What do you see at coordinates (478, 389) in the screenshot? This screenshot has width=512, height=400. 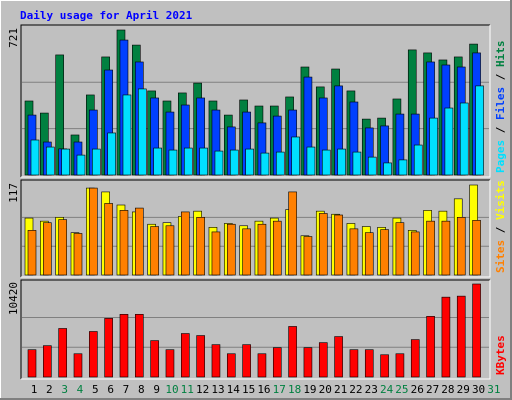 I see `x-tick-label: 30` at bounding box center [478, 389].